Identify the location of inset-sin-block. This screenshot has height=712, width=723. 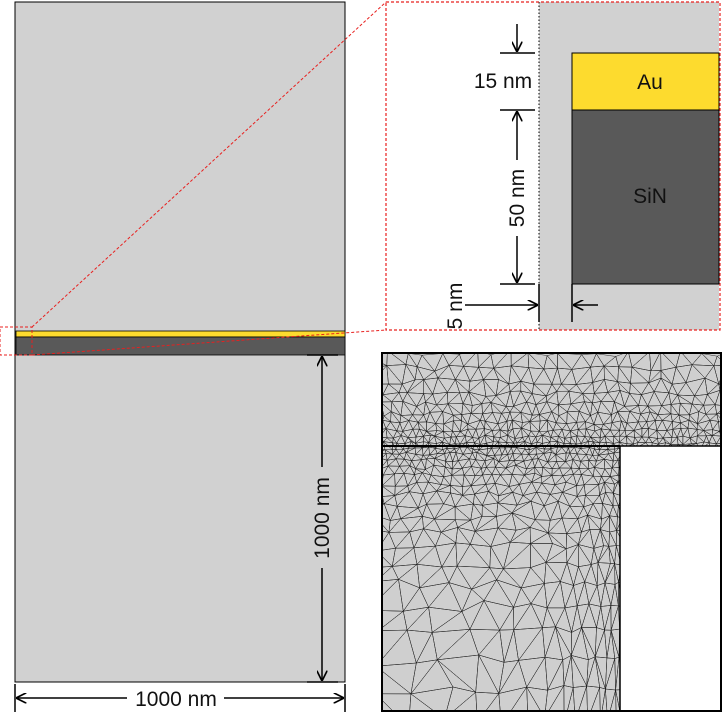
(645, 197).